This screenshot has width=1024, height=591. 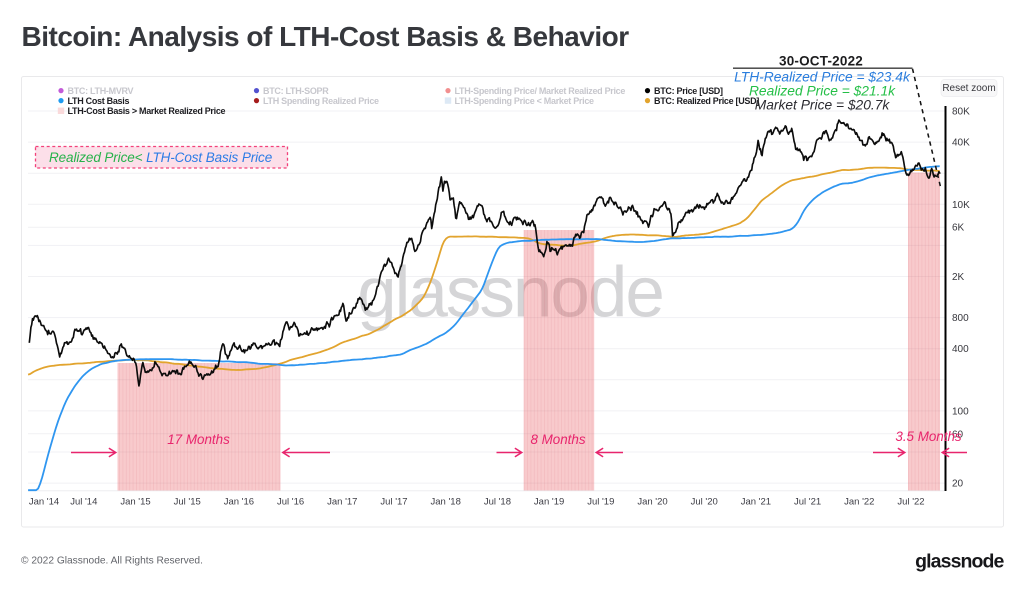 I want to click on svg-text: BTC: Realized Price [USD], so click(x=706, y=101).